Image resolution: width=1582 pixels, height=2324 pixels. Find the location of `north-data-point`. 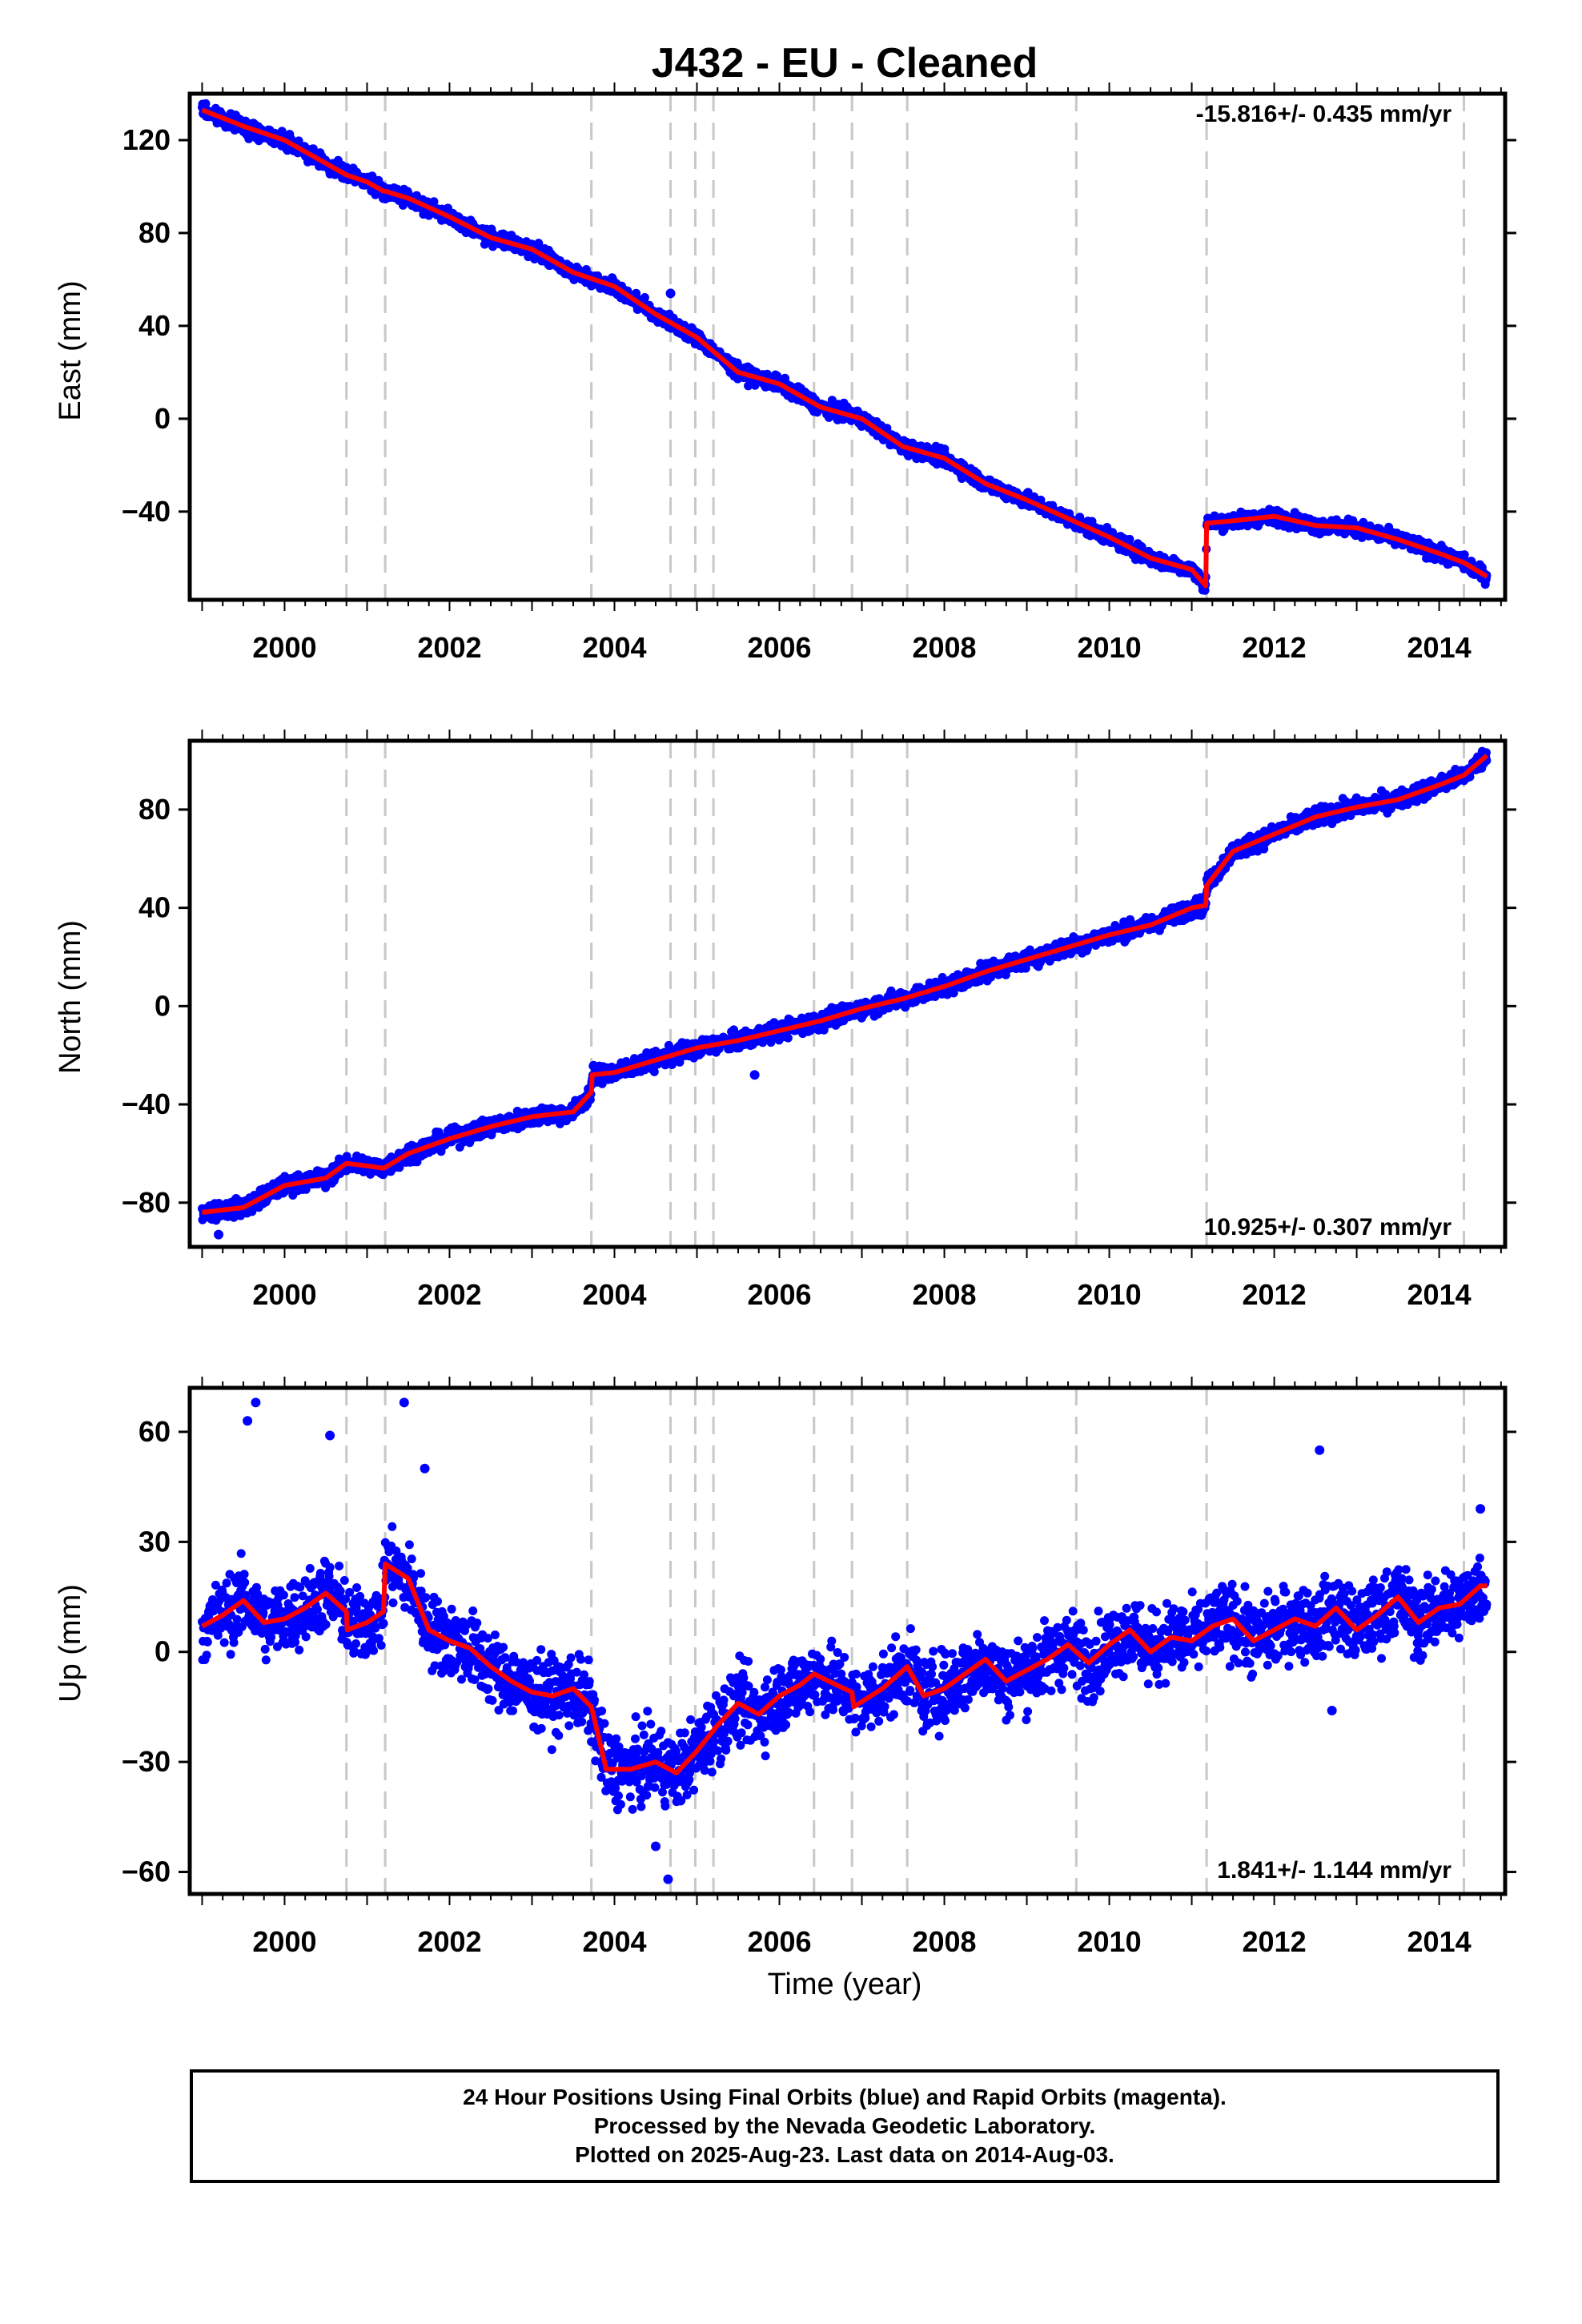

north-data-point is located at coordinates (788, 1038).